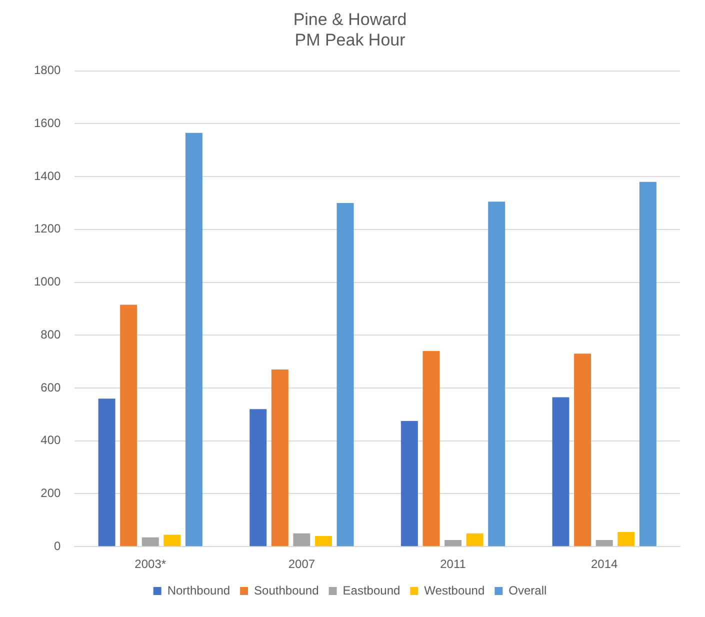  What do you see at coordinates (48, 70) in the screenshot?
I see `y-tick-label: 1800` at bounding box center [48, 70].